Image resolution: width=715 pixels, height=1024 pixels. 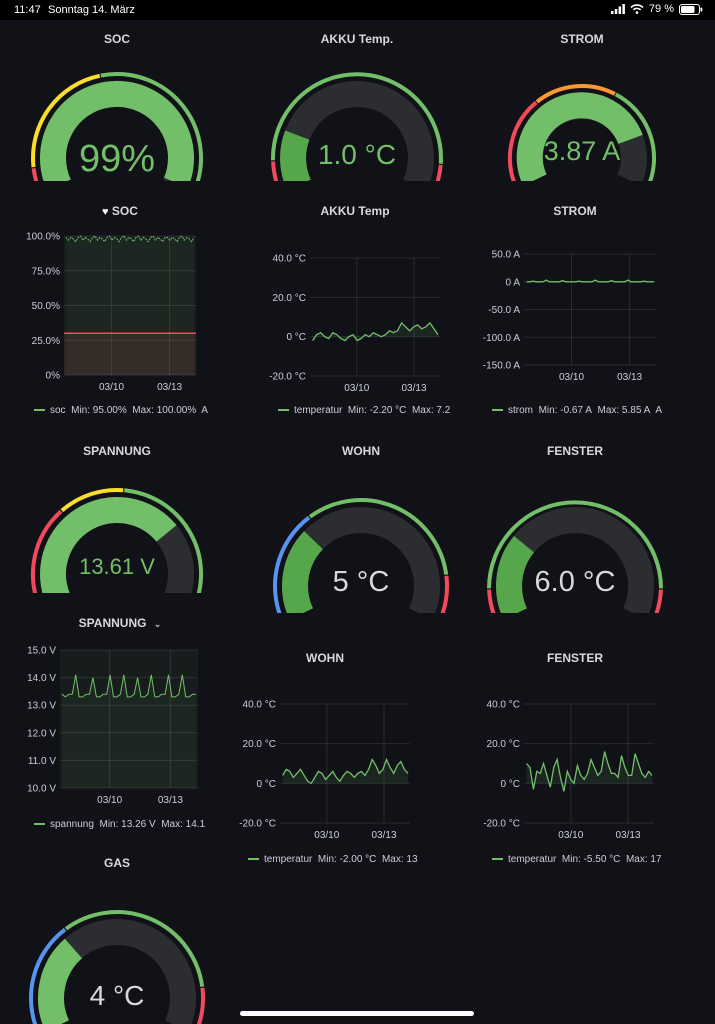 What do you see at coordinates (117, 566) in the screenshot?
I see `gauge-value: 13.61 V` at bounding box center [117, 566].